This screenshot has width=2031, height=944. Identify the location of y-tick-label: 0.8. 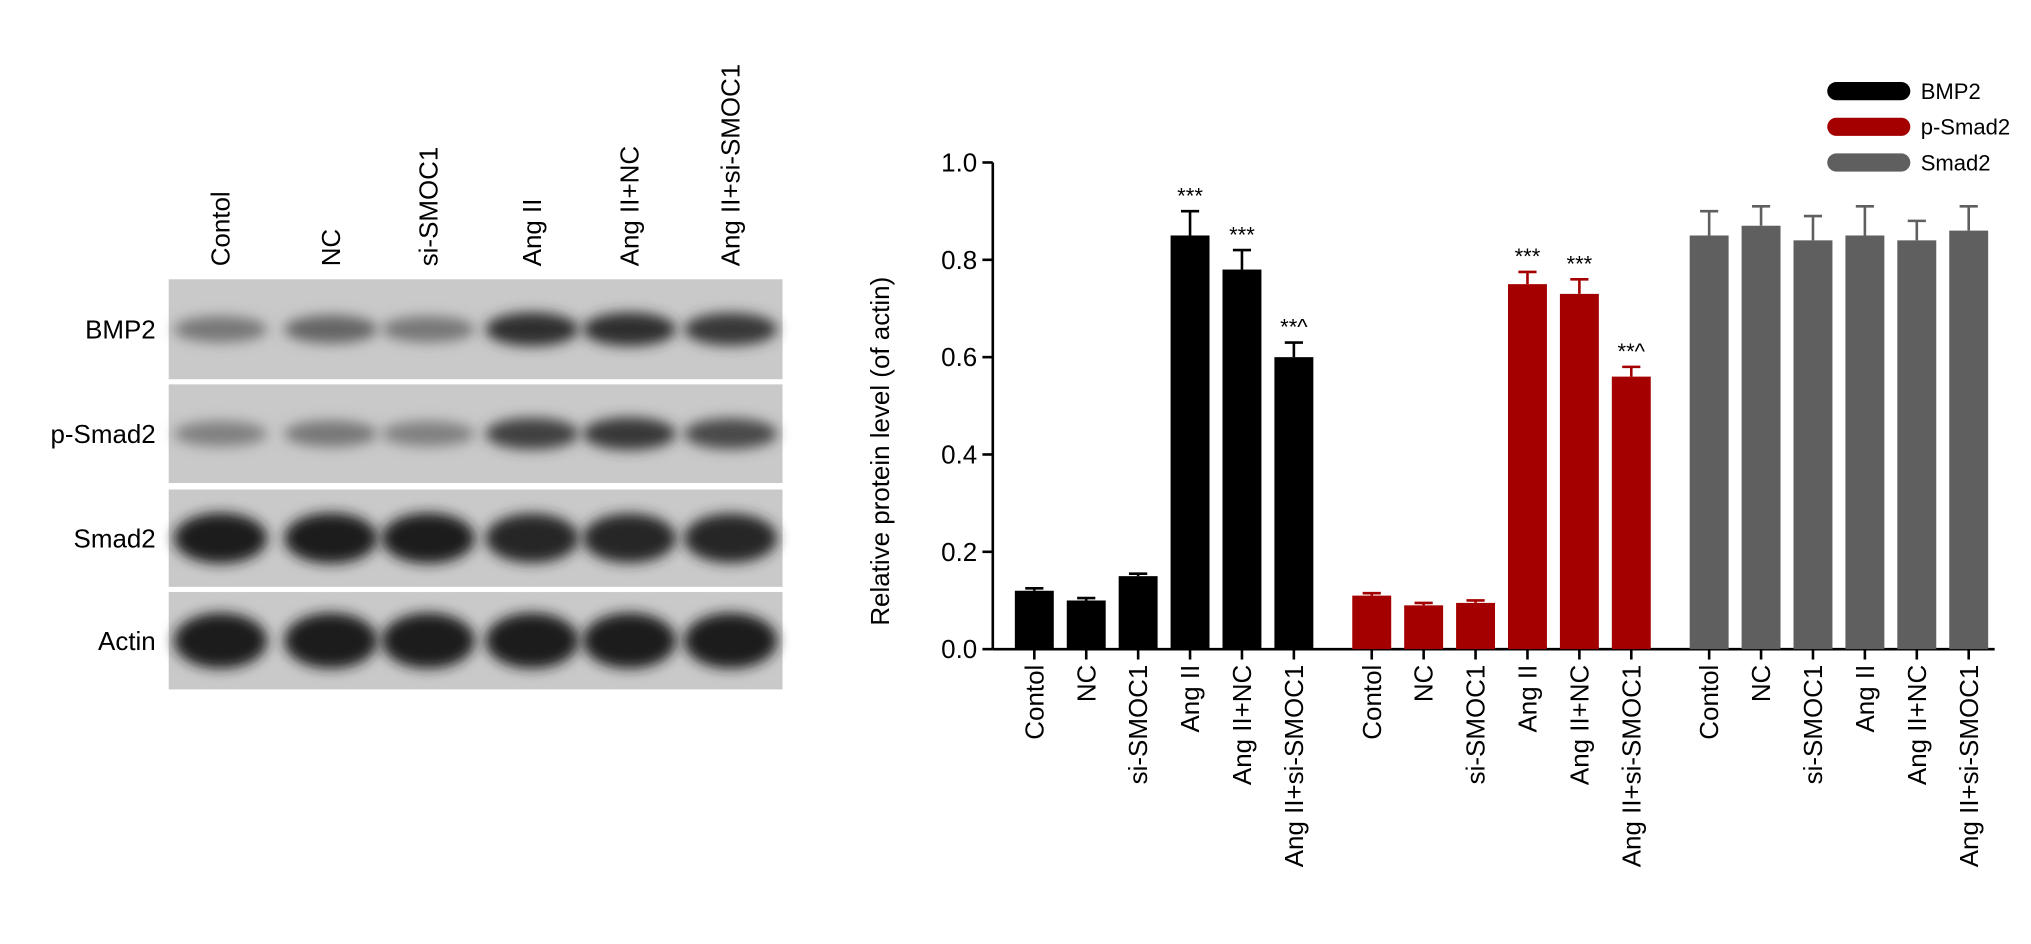
(959, 261).